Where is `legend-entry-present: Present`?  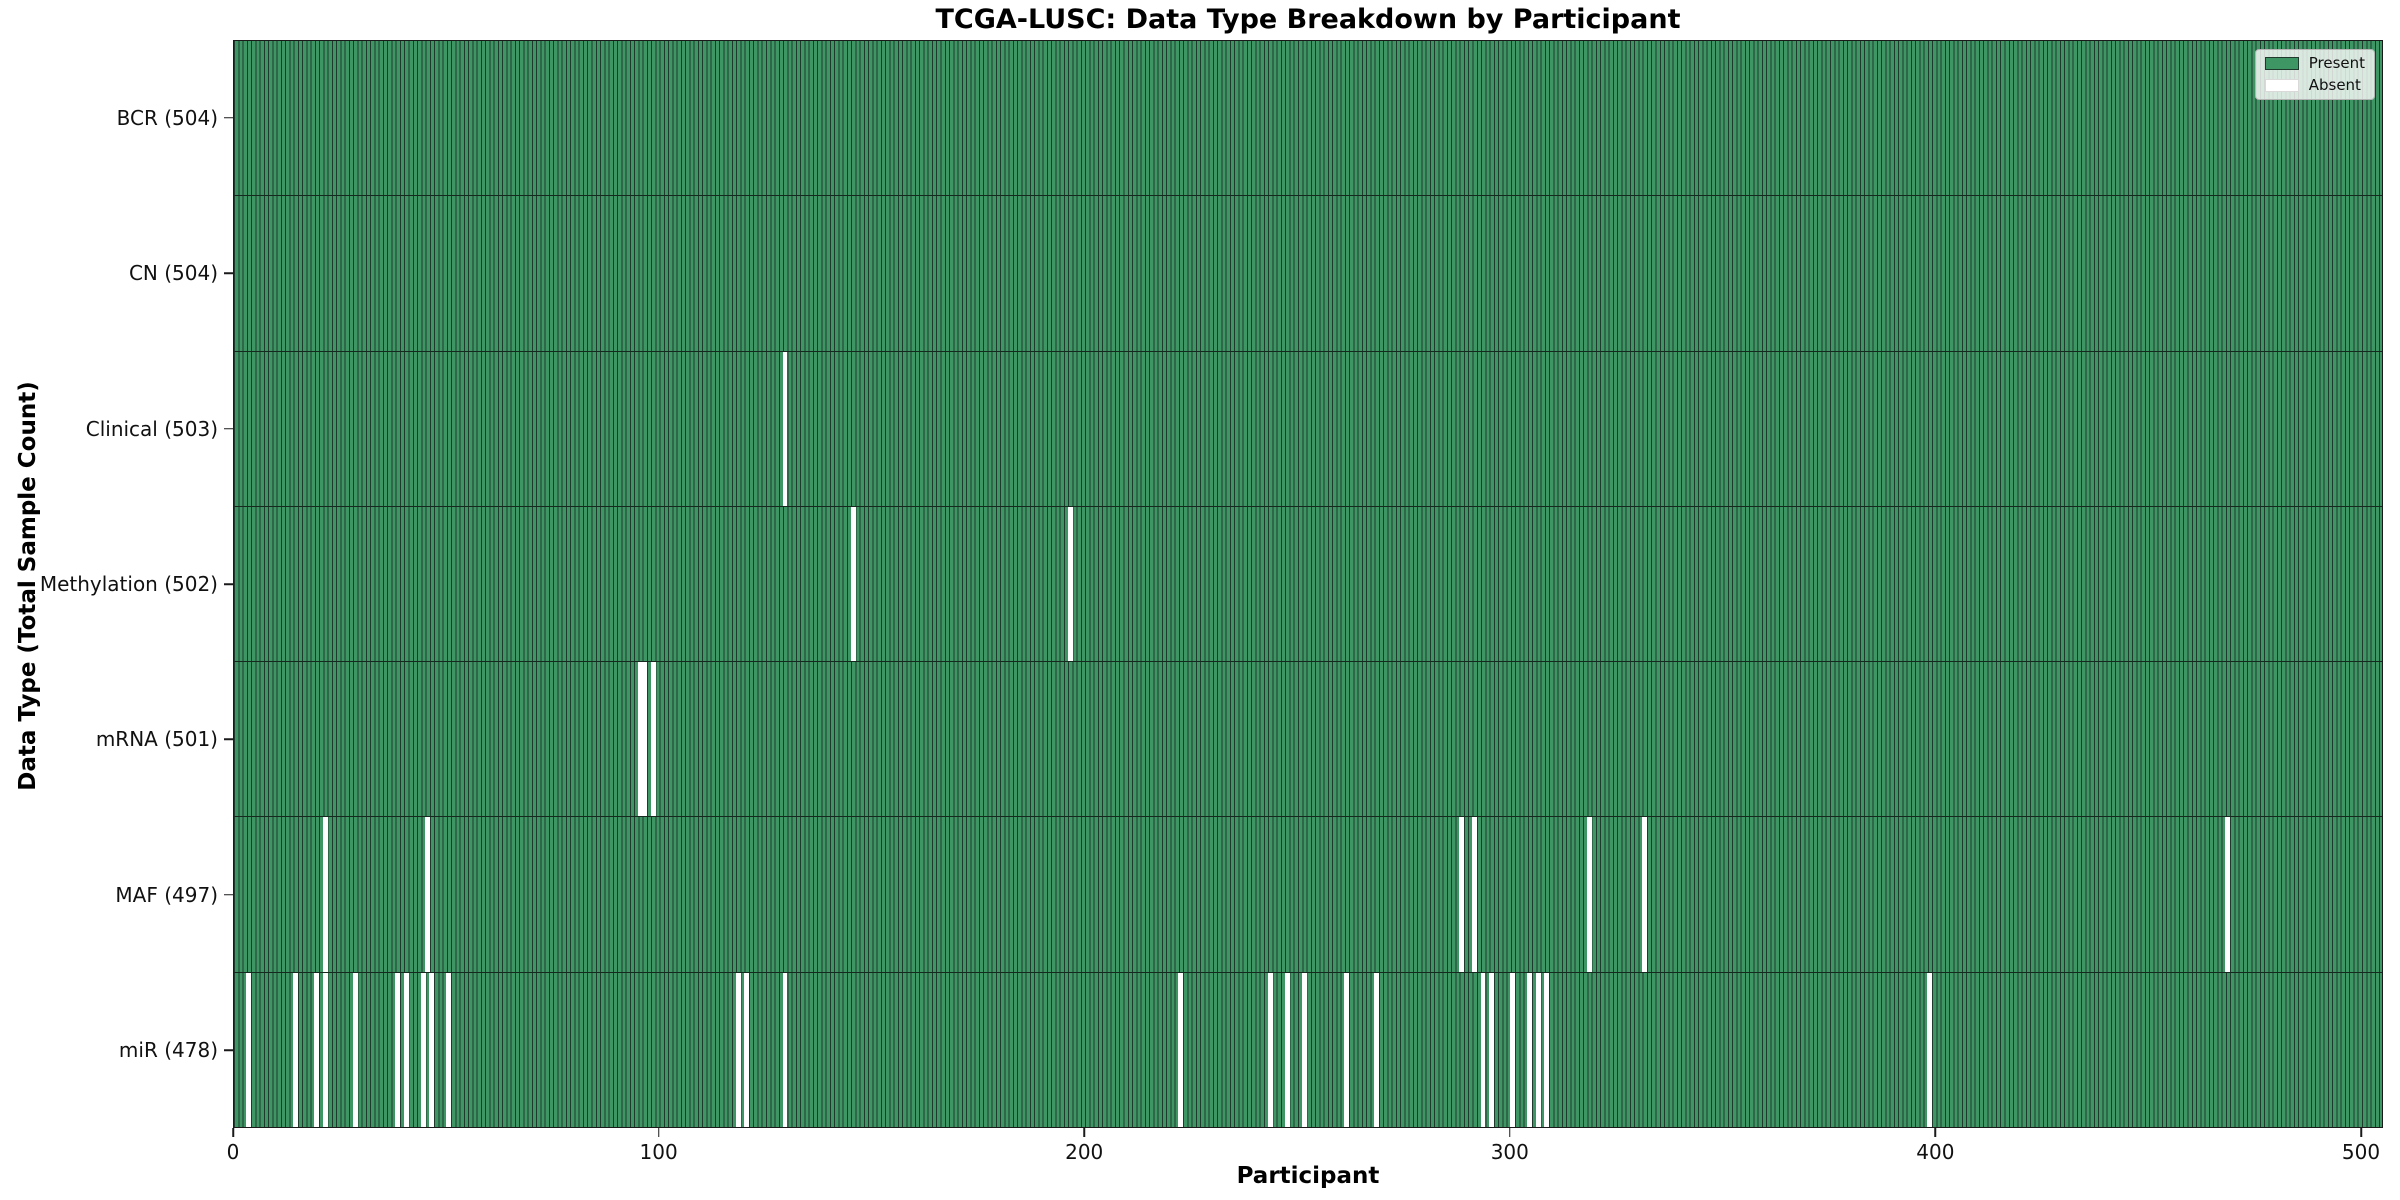
legend-entry-present: Present is located at coordinates (2314, 63).